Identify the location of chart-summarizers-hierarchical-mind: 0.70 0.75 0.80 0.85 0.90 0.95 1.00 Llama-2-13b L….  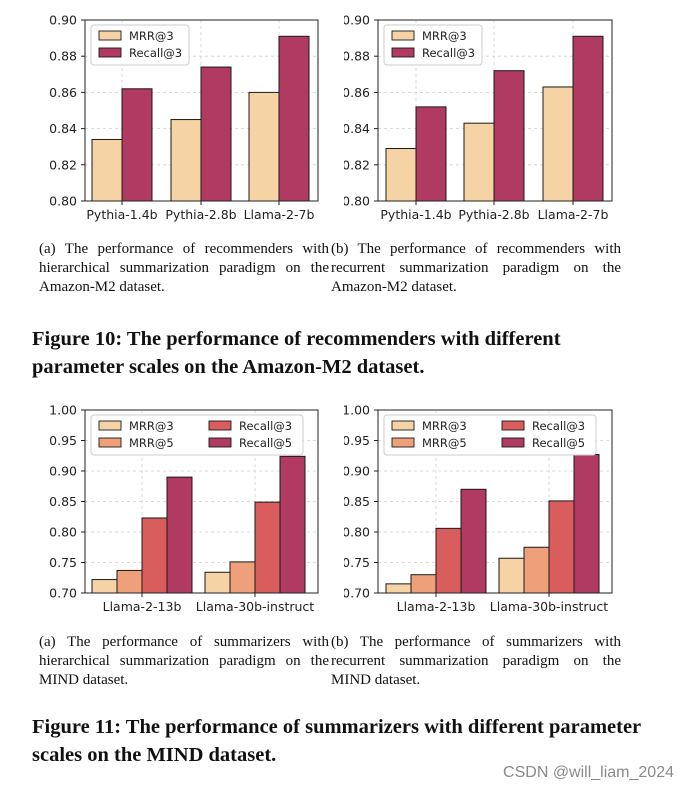
(184, 508).